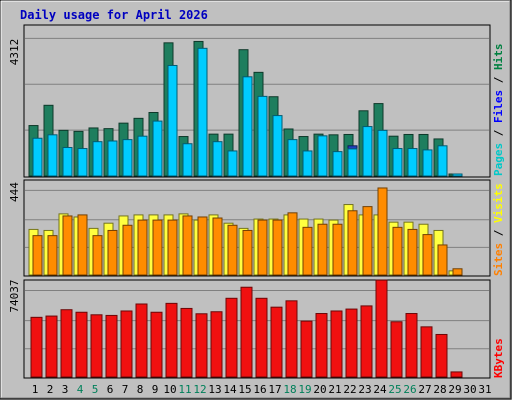 Image resolution: width=512 pixels, height=400 pixels. Describe the element at coordinates (498, 203) in the screenshot. I see `legend-label-visits: Visits` at that location.